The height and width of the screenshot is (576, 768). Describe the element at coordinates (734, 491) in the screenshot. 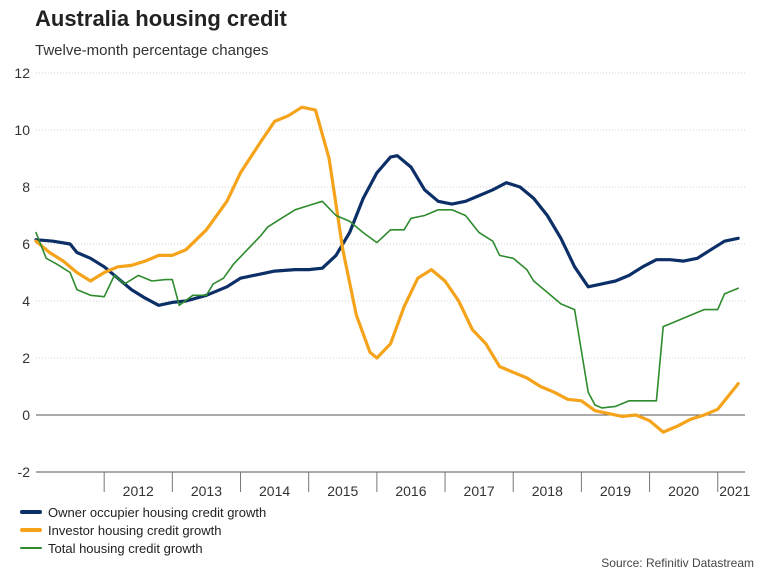

I see `x-tick-label: 2021` at that location.